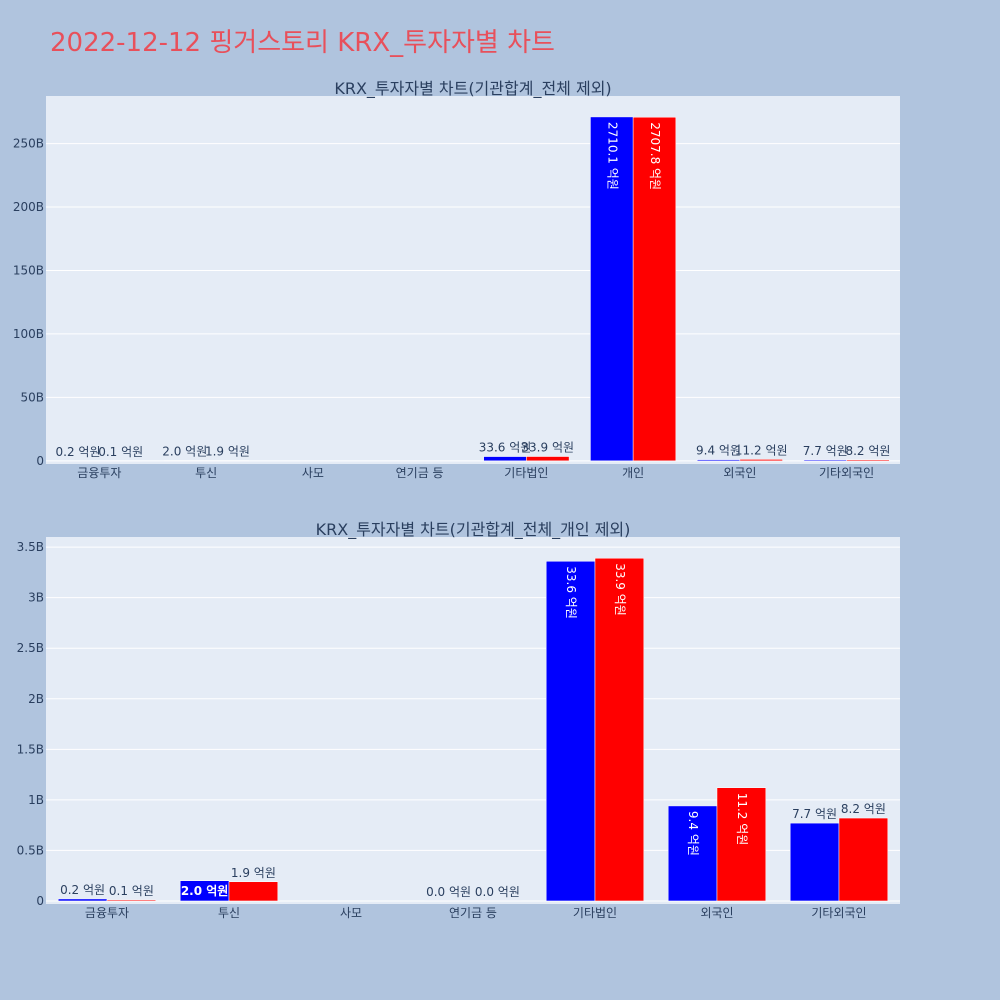 Image resolution: width=1000 pixels, height=1000 pixels. Describe the element at coordinates (36, 800) in the screenshot. I see `y-tick-label: 1B` at that location.